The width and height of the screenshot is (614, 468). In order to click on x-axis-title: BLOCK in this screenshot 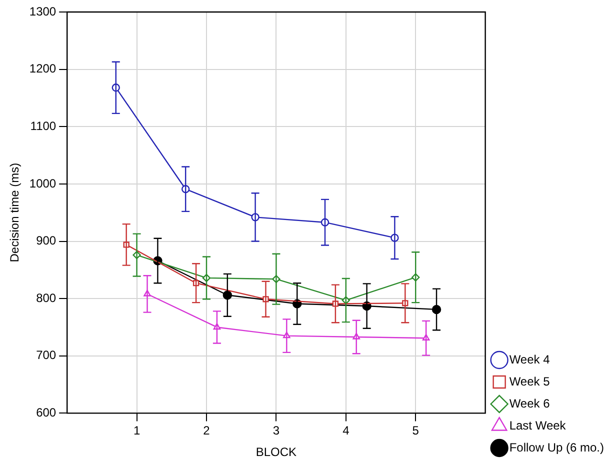, I will do `click(276, 452)`.